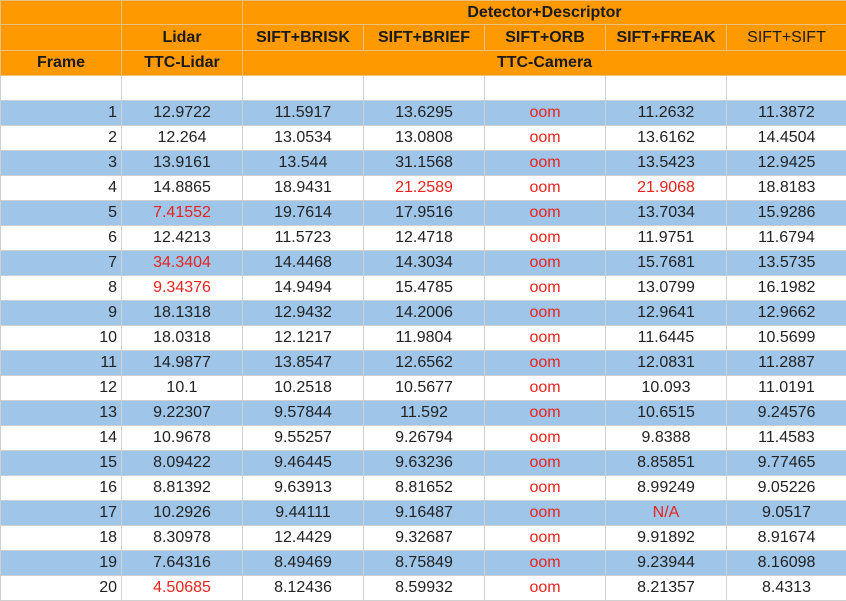  Describe the element at coordinates (666, 438) in the screenshot. I see `ttc-camera-cell: 9.8388` at that location.